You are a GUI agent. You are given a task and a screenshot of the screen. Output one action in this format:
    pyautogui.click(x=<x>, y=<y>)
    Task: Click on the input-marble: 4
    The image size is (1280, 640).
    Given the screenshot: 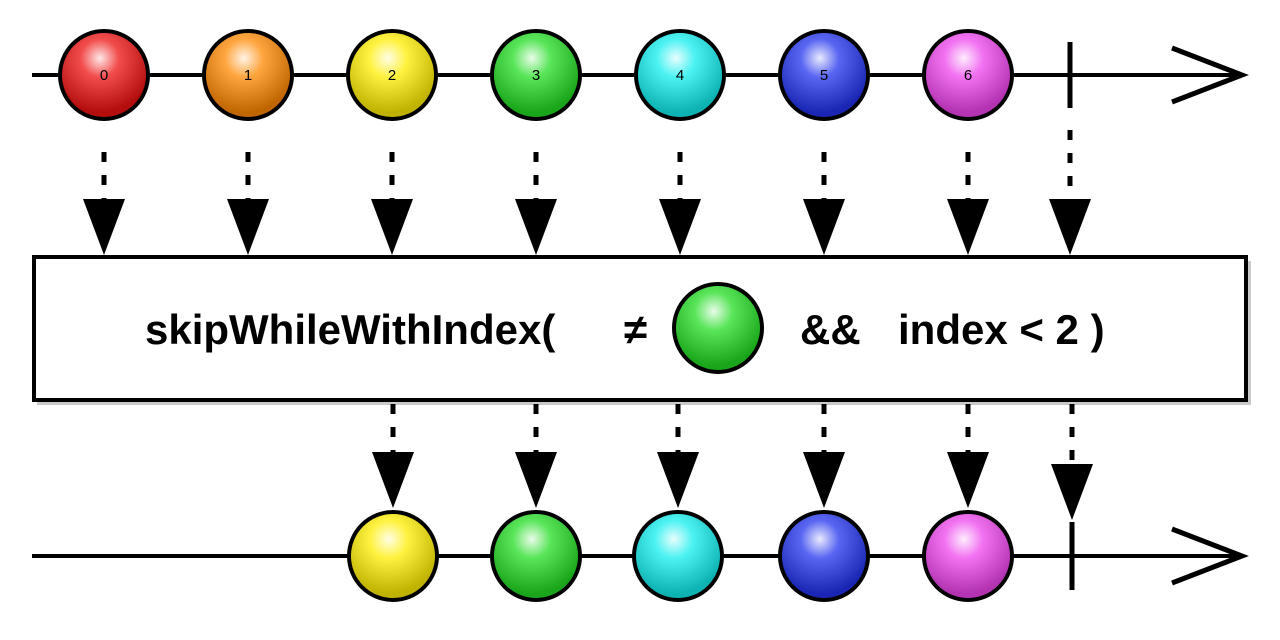 What is the action you would take?
    pyautogui.click(x=680, y=75)
    